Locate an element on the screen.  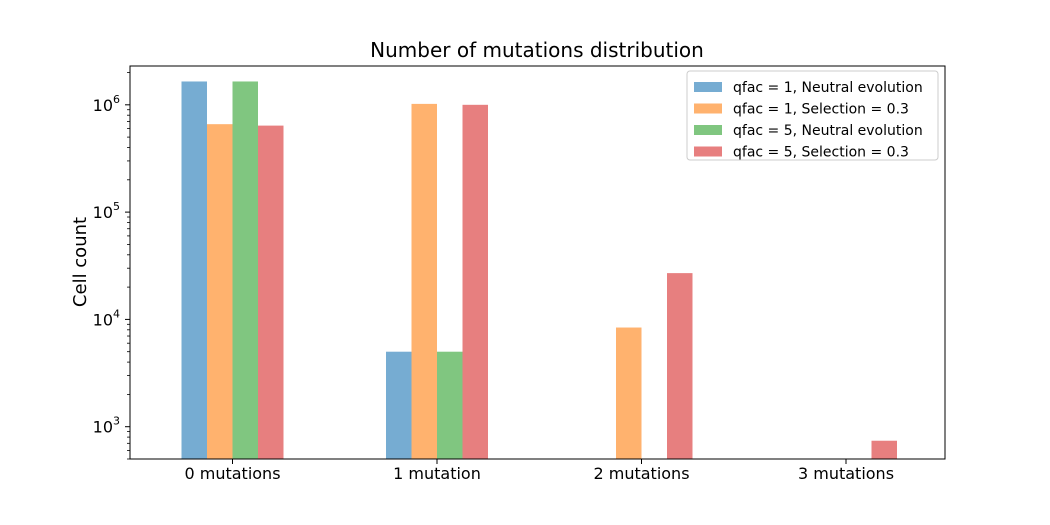
bar-s3-c3 is located at coordinates (884, 449).